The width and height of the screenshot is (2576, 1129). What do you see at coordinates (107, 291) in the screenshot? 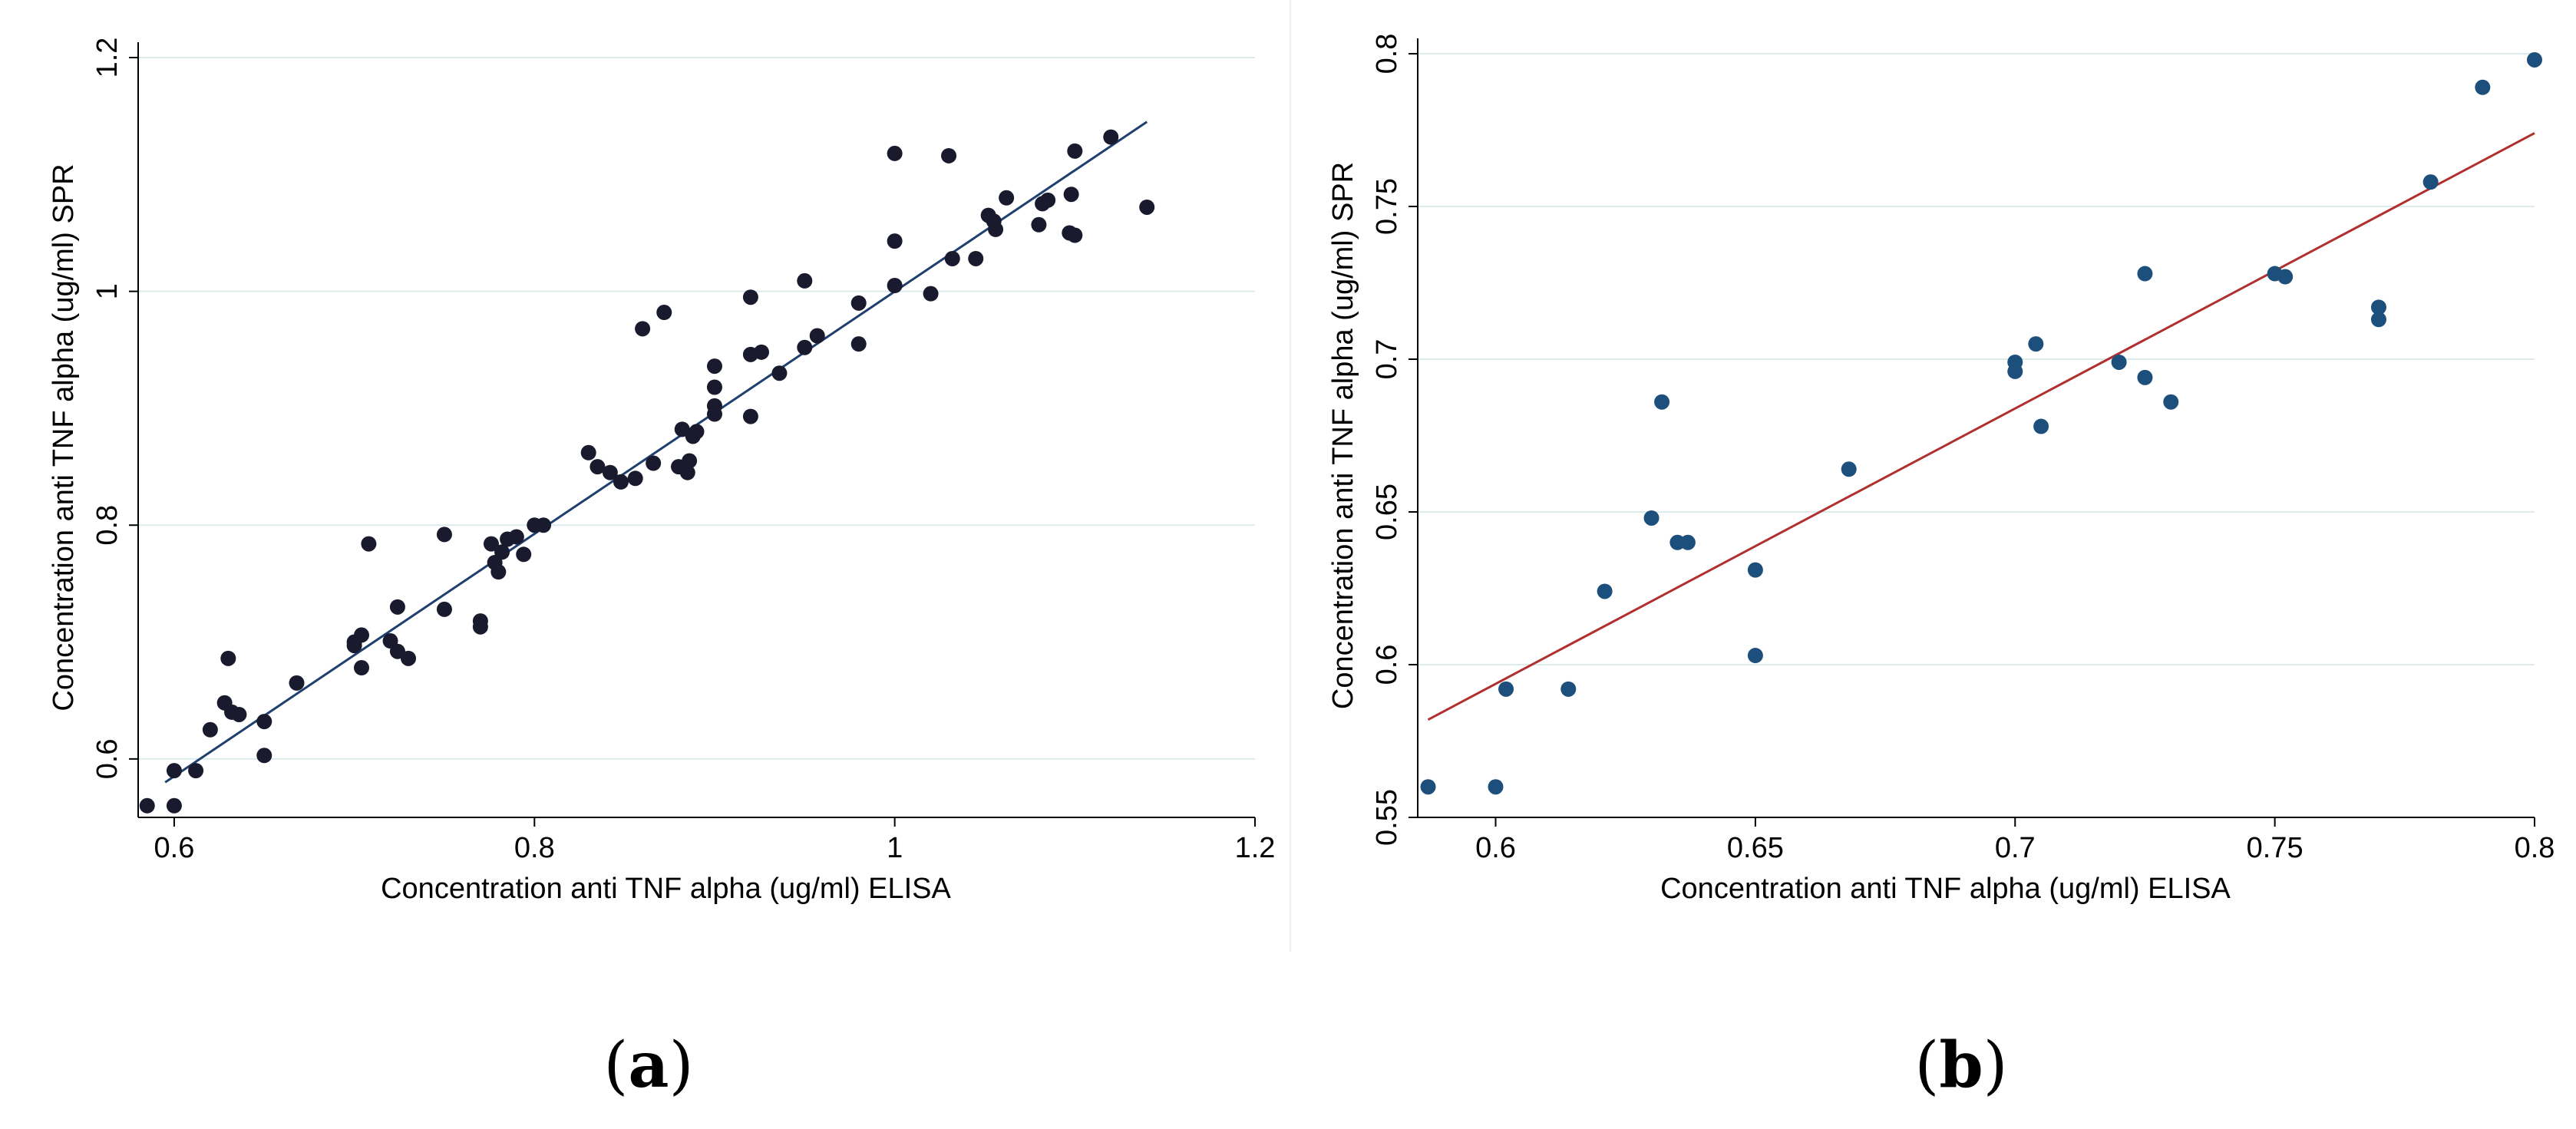
I see `y-tick-label: 1` at bounding box center [107, 291].